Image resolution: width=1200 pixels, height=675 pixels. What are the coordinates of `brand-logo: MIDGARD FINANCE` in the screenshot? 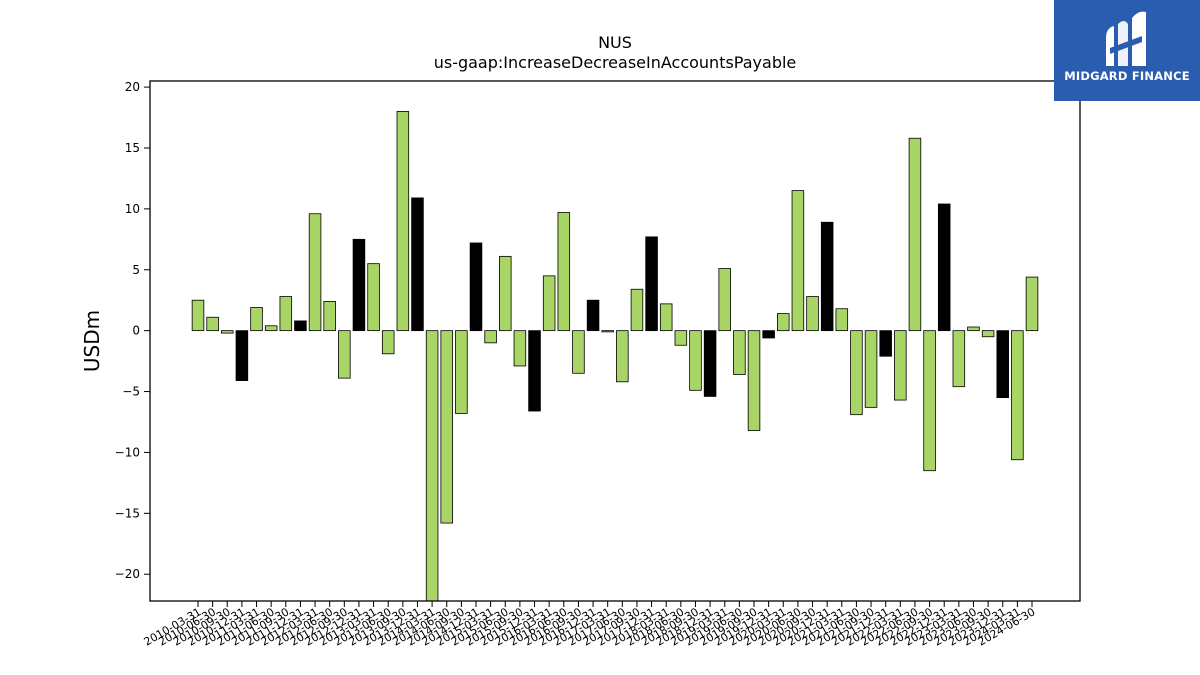 It's located at (1127, 50).